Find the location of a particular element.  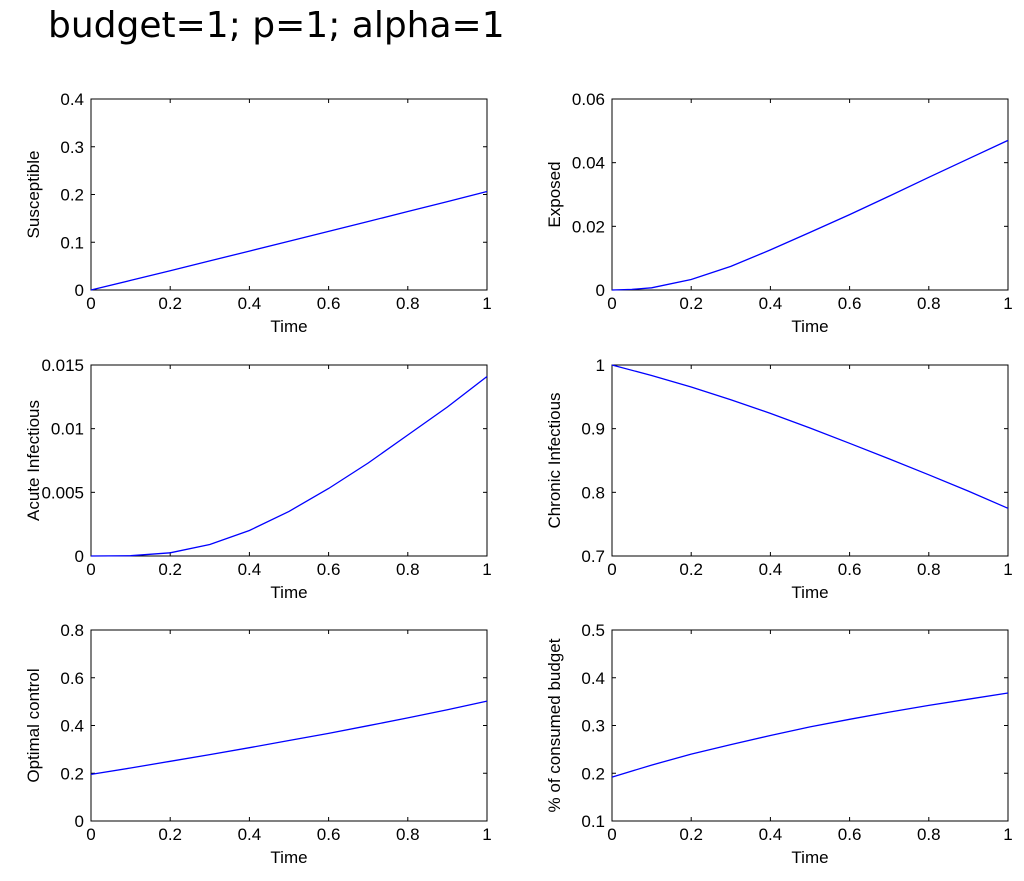

figure-title: budget=1; p=1; alpha=1 is located at coordinates (276, 25).